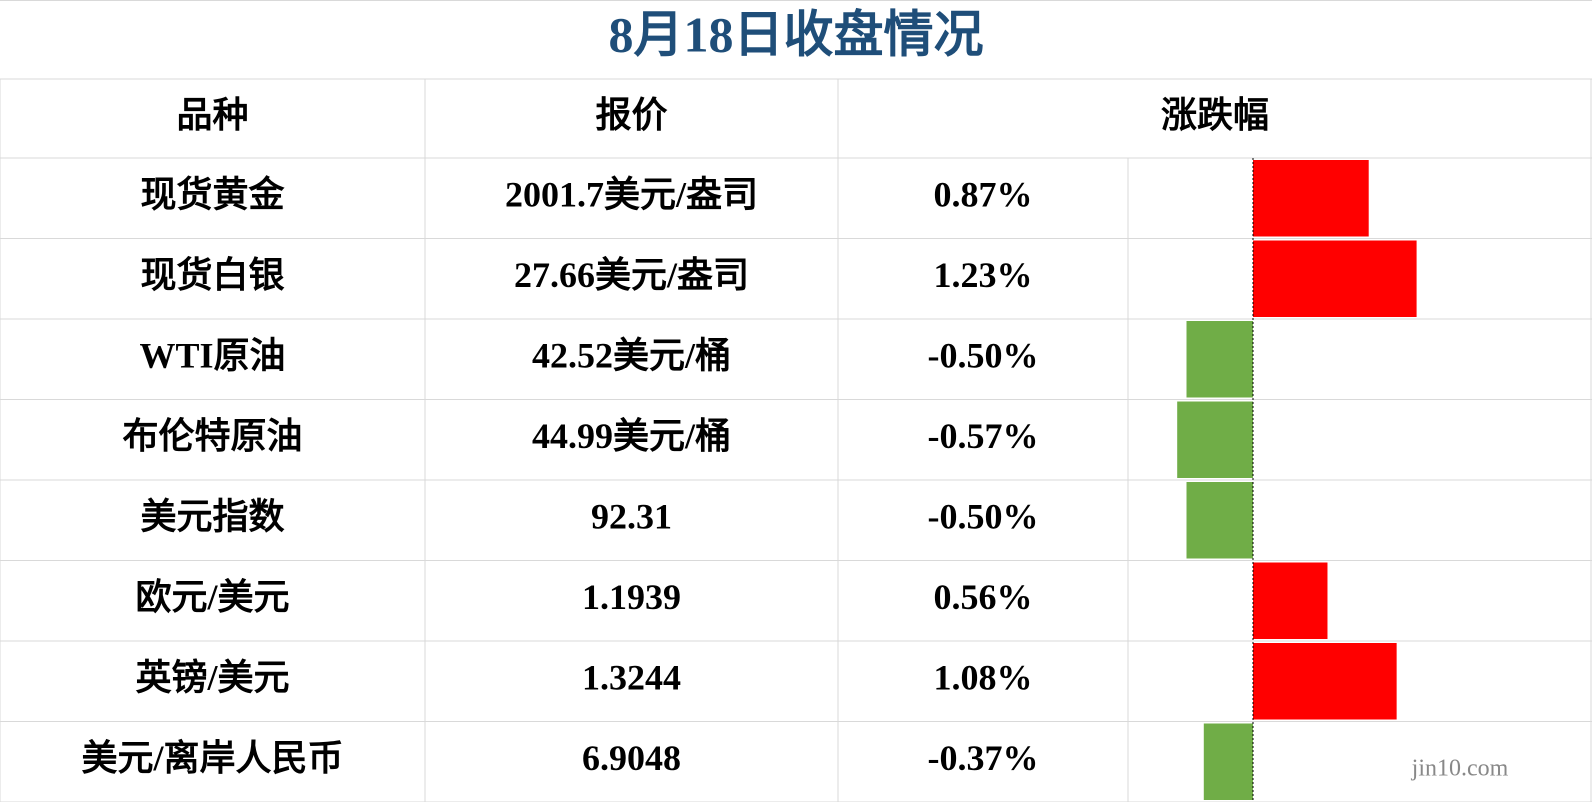 The width and height of the screenshot is (1592, 802). Describe the element at coordinates (212, 436) in the screenshot. I see `name-cell: 布伦特原油` at that location.